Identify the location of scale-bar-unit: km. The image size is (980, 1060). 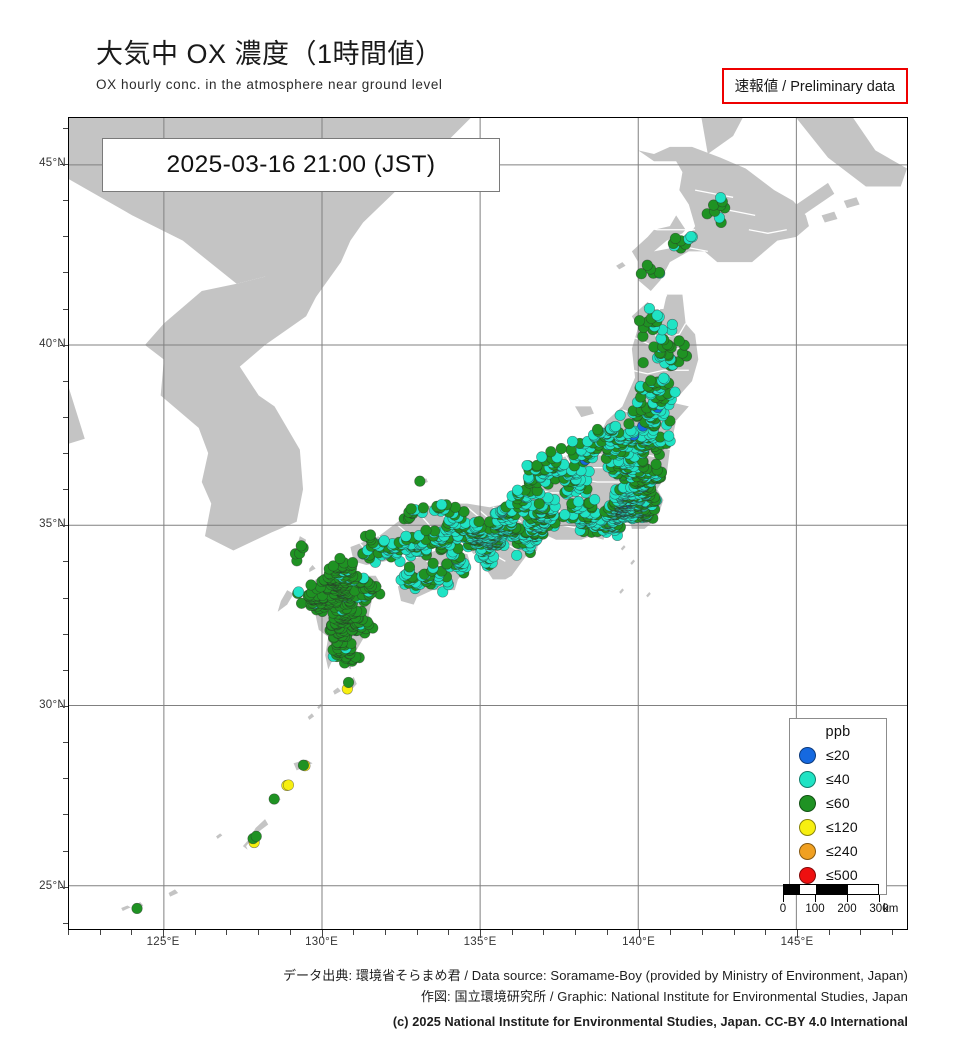
(891, 909).